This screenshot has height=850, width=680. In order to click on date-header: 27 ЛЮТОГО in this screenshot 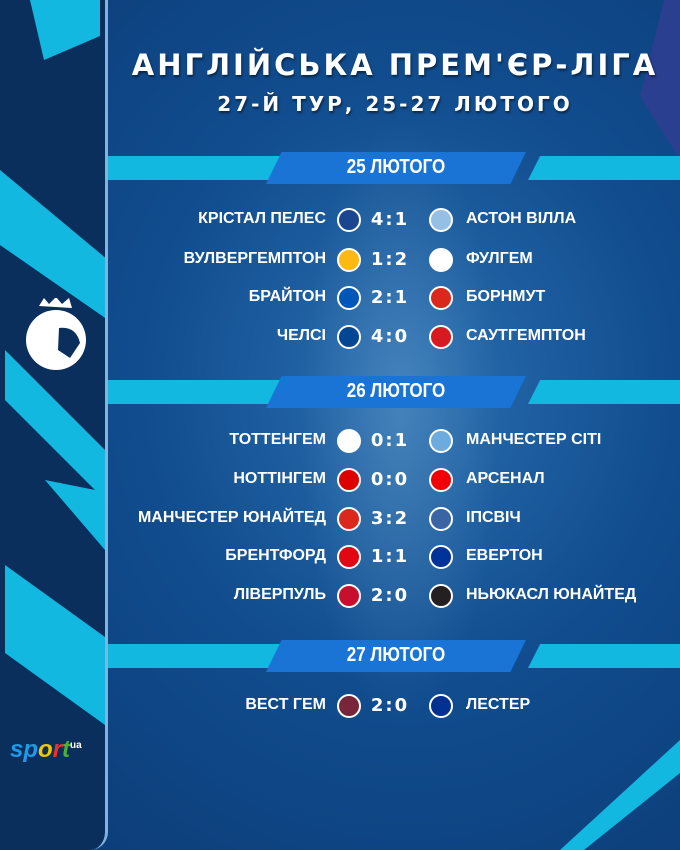, I will do `click(394, 656)`.